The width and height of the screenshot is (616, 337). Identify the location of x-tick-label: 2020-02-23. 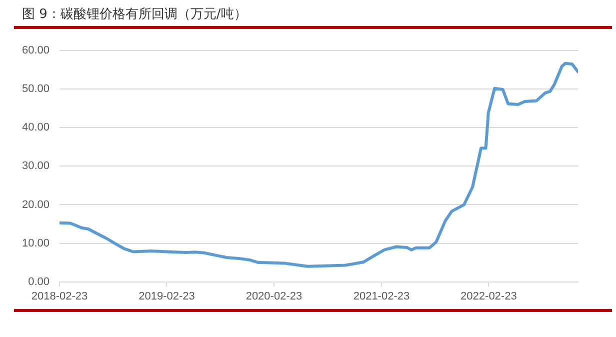
(274, 296).